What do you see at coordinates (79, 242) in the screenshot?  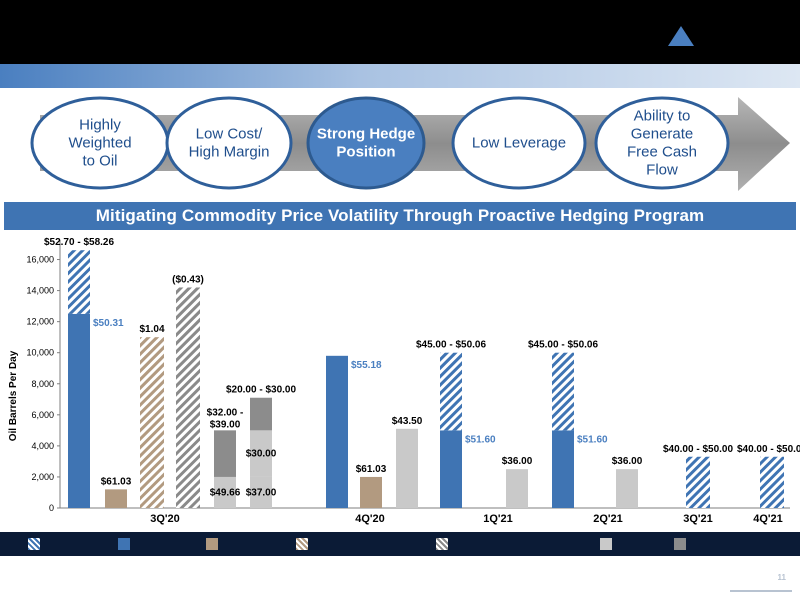 I see `data-label: $52.70 - $58.26` at bounding box center [79, 242].